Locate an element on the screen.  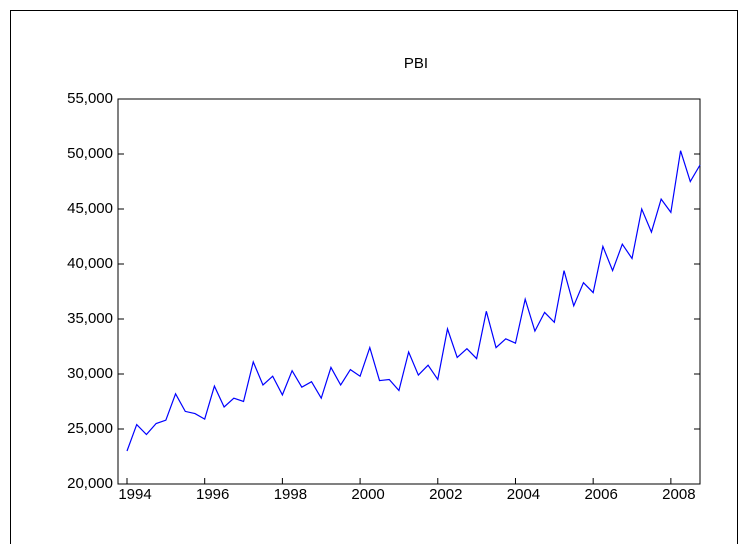
x-tick-label: 2008 is located at coordinates (678, 494).